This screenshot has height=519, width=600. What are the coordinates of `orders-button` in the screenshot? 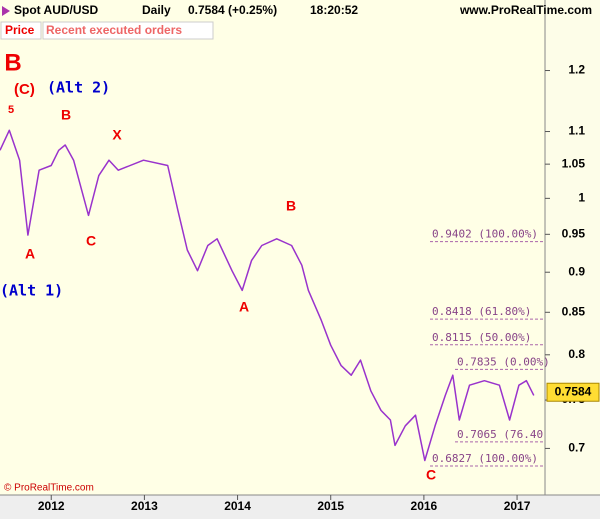 It's located at (128, 30).